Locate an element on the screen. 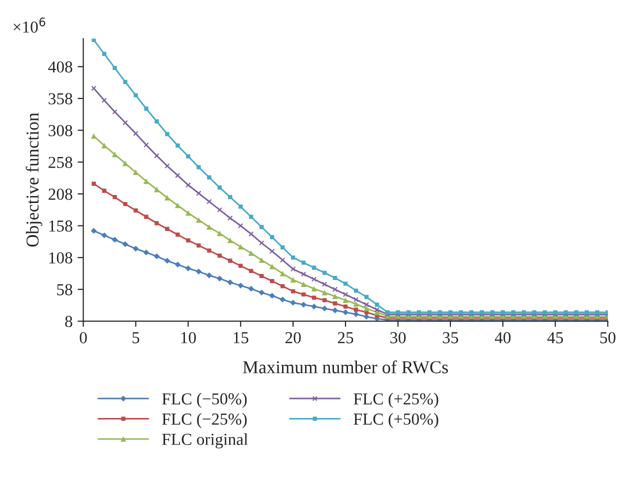  legend-label: FLC (+50%) is located at coordinates (396, 420).